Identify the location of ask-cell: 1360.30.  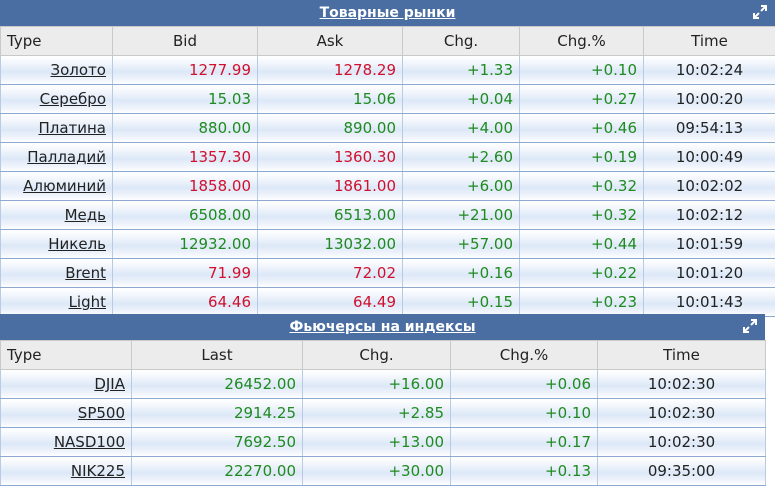
(330, 157).